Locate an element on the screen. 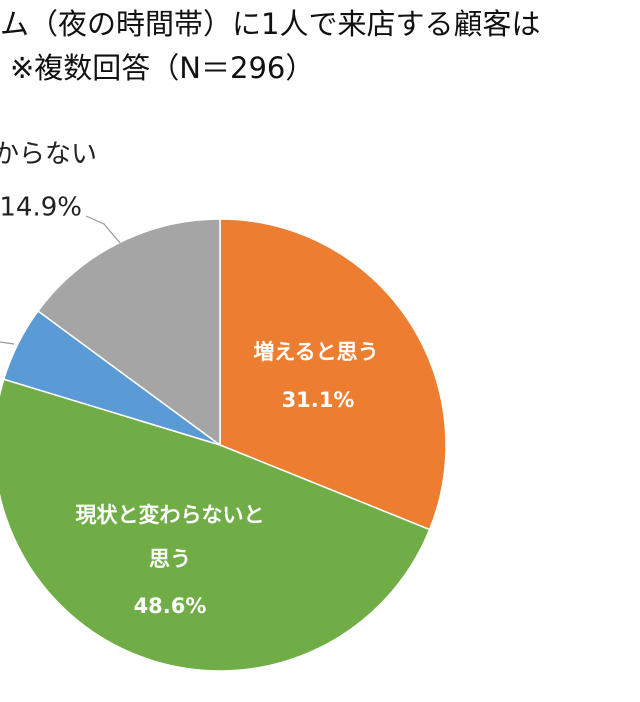  slice-label: 現状と変わらないと思う is located at coordinates (170, 537).